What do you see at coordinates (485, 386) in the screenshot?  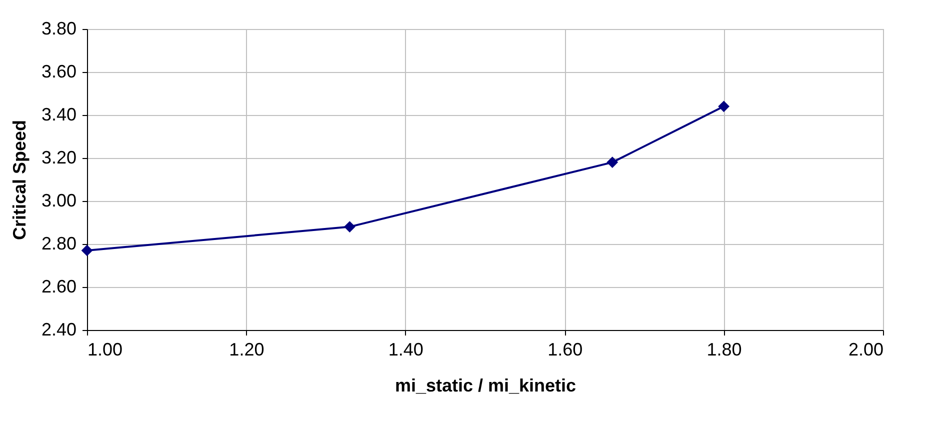 I see `x-axis-title: mi_static / mi_kinetic` at bounding box center [485, 386].